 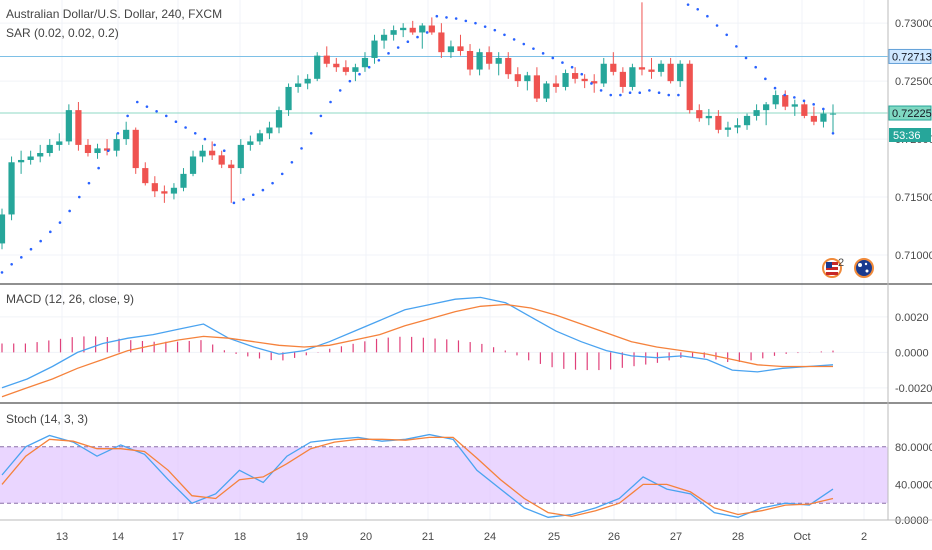 What do you see at coordinates (913, 448) in the screenshot?
I see `stoch-axis-tick: 80.0000` at bounding box center [913, 448].